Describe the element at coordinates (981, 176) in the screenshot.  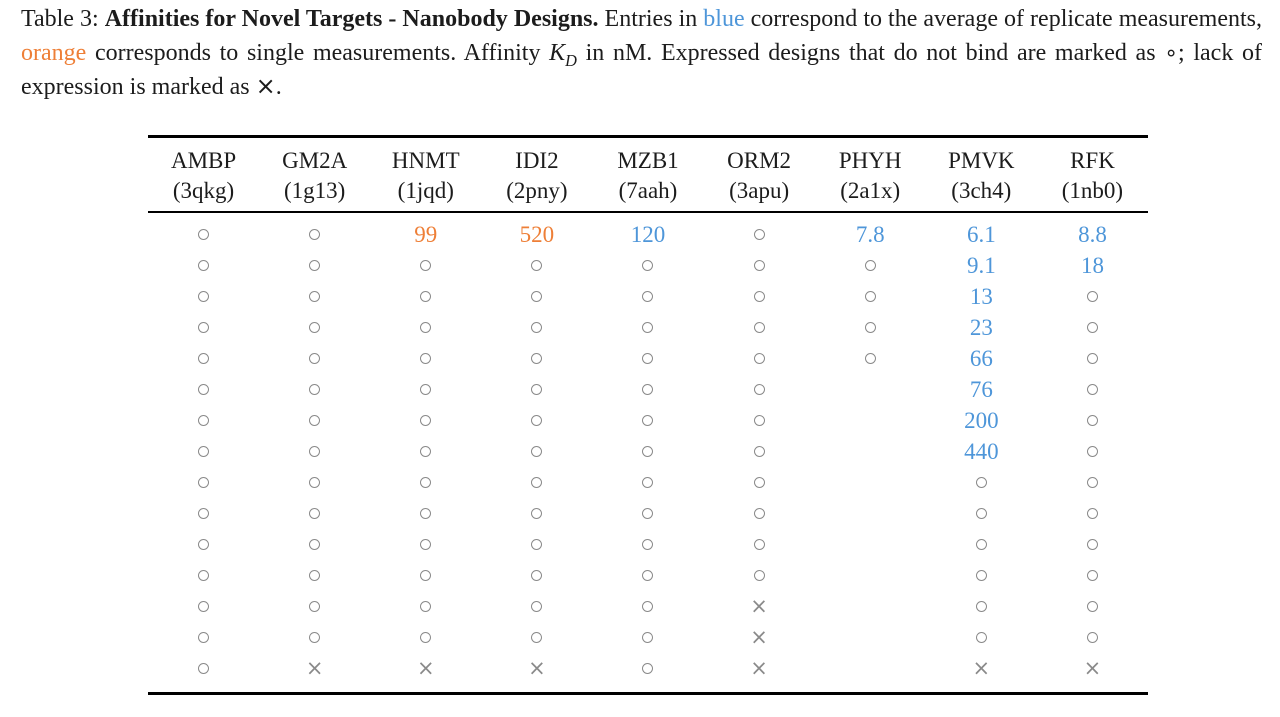
I see `column-header-pmvk: PMVK (3ch4)` at that location.